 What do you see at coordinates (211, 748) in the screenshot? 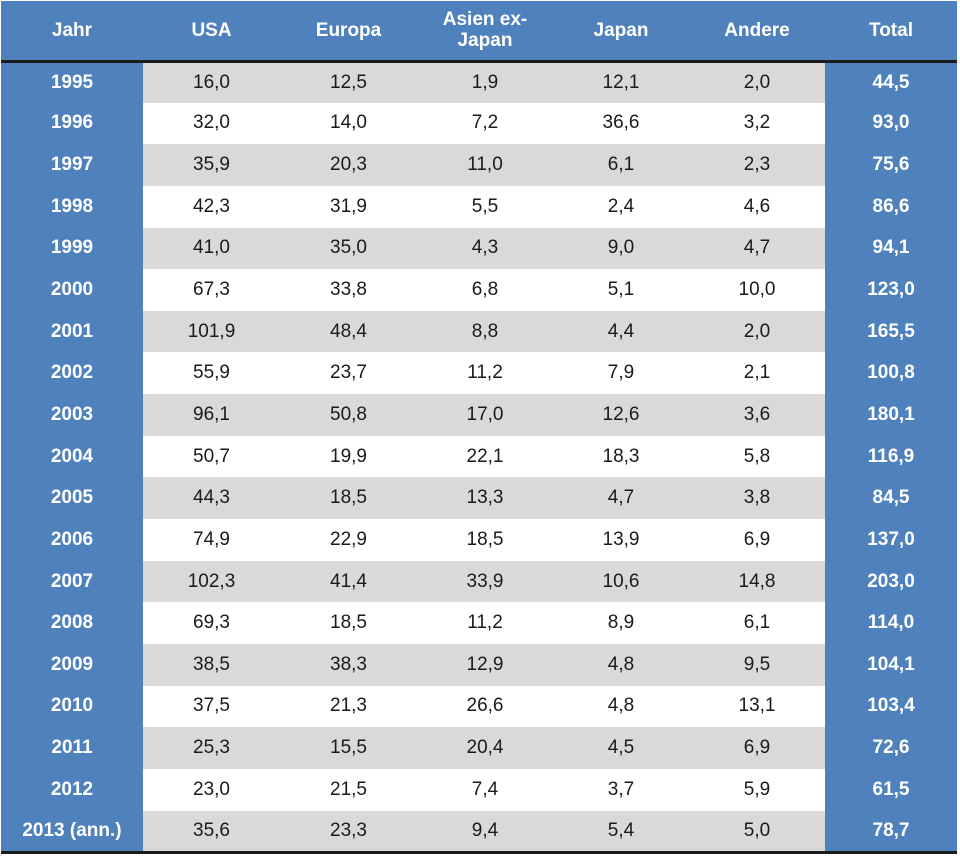
I see `cell-usa: 25,3` at bounding box center [211, 748].